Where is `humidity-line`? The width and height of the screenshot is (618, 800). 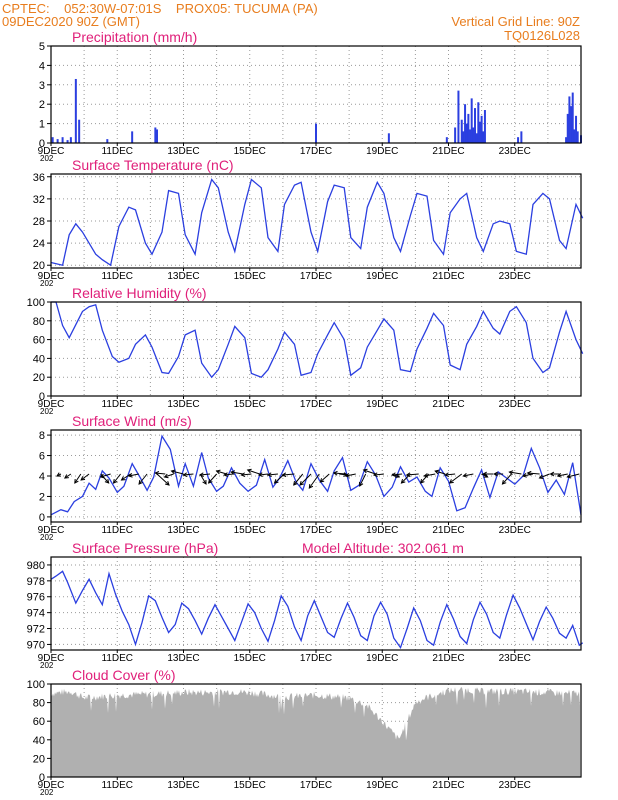 humidity-line is located at coordinates (317, 340).